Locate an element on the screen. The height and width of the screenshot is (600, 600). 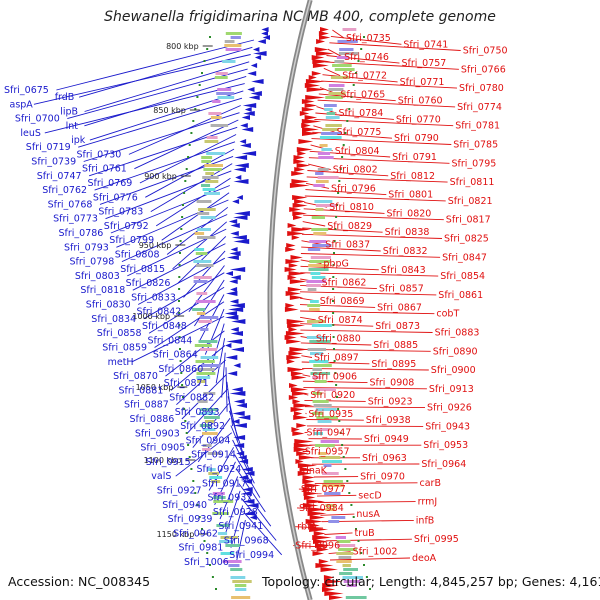
gene-label-left: Sfri_0842 is located at coordinates (159, 312).